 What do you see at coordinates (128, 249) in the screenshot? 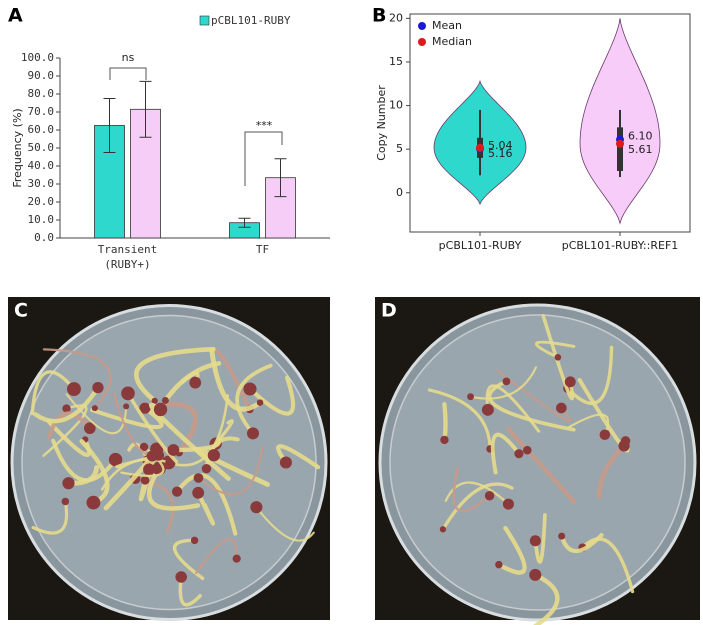
I see `x-tick-label: Transient` at bounding box center [128, 249].